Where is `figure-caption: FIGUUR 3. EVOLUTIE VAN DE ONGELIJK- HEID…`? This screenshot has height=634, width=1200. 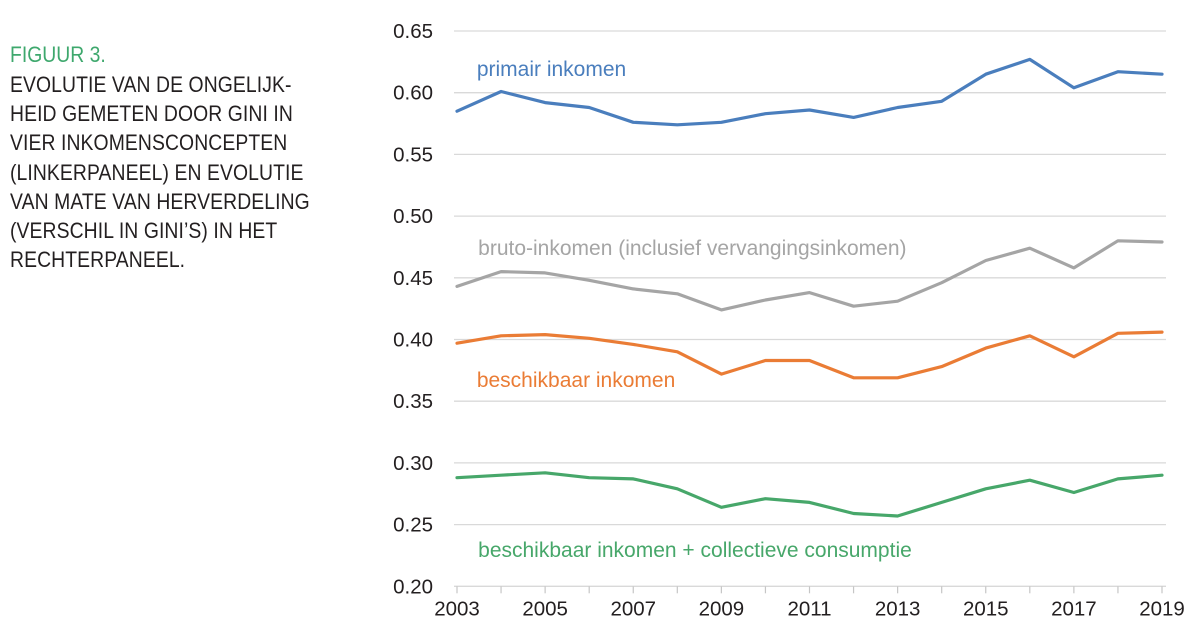 figure-caption: FIGUUR 3. EVOLUTIE VAN DE ONGELIJK- HEID… is located at coordinates (190, 157).